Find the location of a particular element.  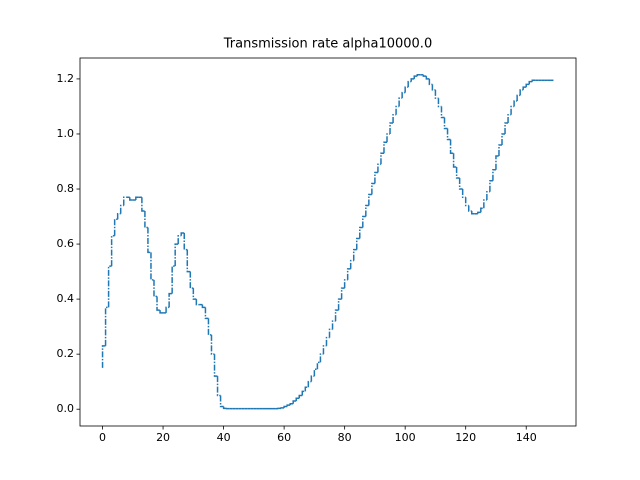

y-tick-label: 1.2 is located at coordinates (66, 78).